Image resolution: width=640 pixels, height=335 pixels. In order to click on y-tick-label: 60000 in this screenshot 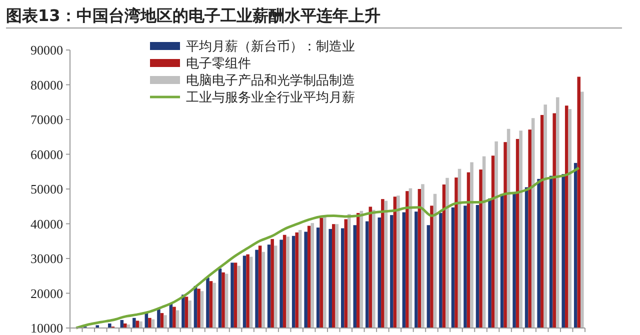, I will do `click(46, 154)`.